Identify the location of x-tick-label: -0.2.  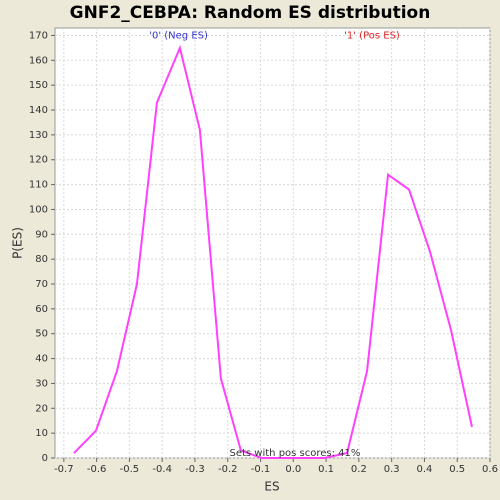
(228, 469).